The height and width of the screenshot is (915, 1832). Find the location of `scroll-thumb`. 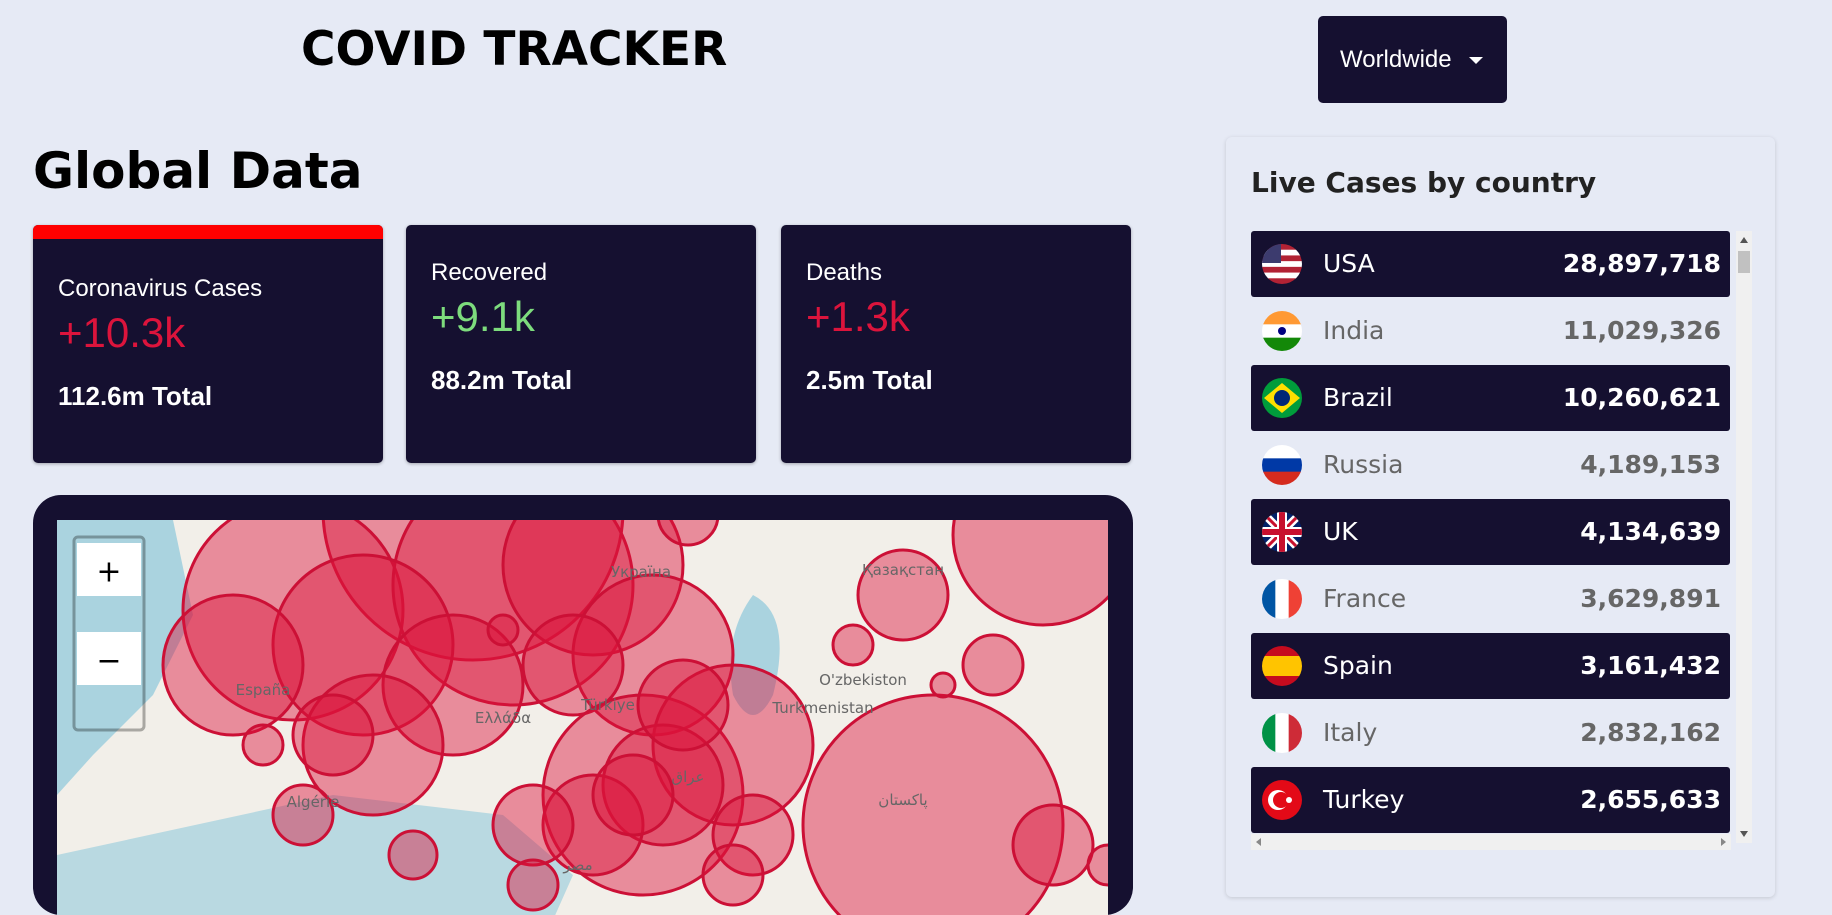

scroll-thumb is located at coordinates (1744, 262).